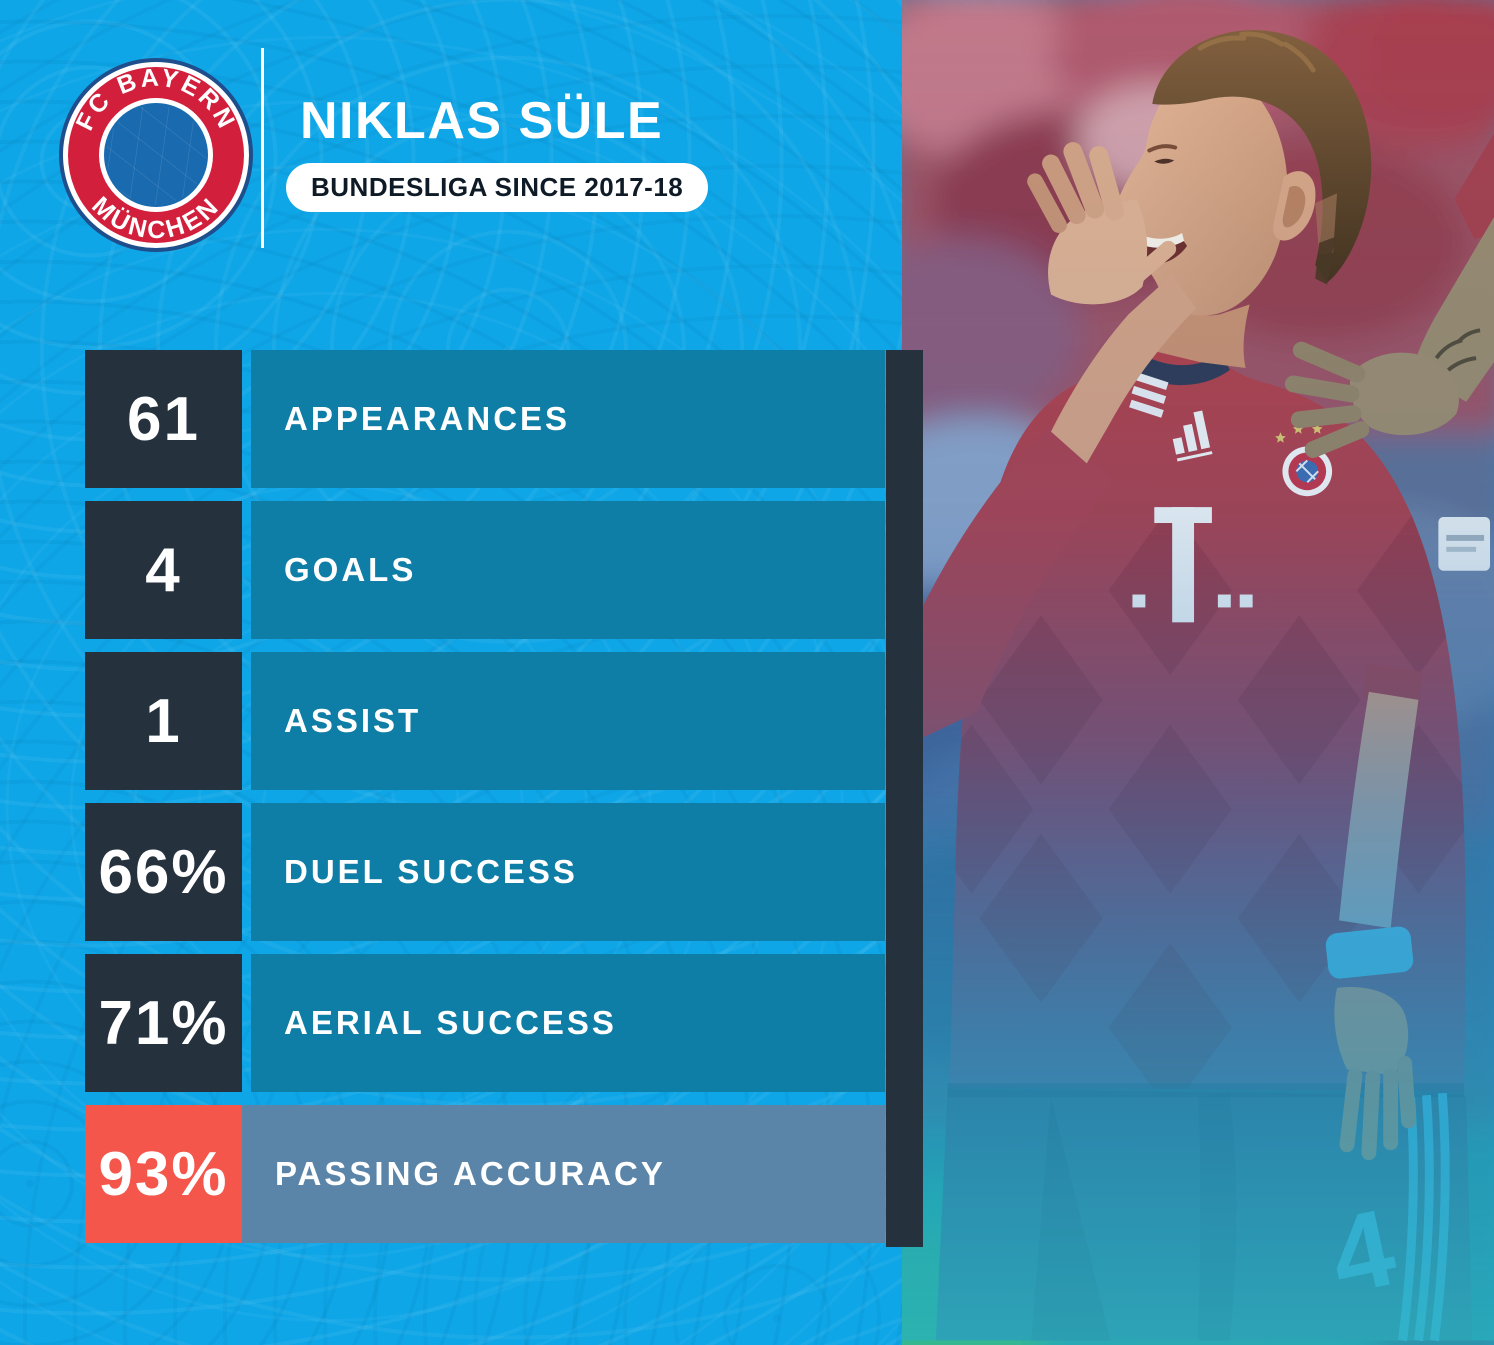 The image size is (1494, 1345). Describe the element at coordinates (163, 721) in the screenshot. I see `stat-value: 1` at that location.